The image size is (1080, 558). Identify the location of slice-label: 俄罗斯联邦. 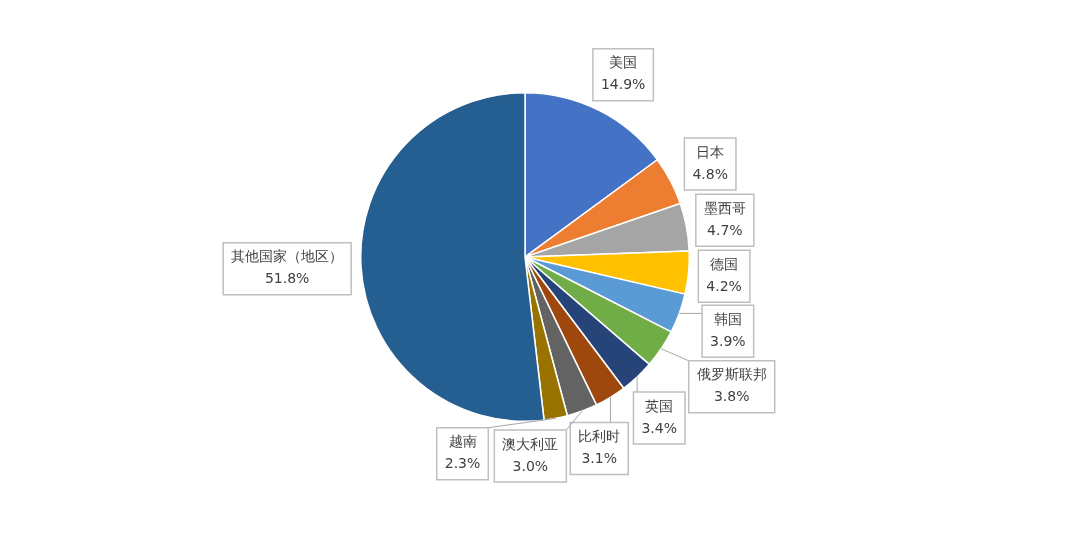
(731, 374).